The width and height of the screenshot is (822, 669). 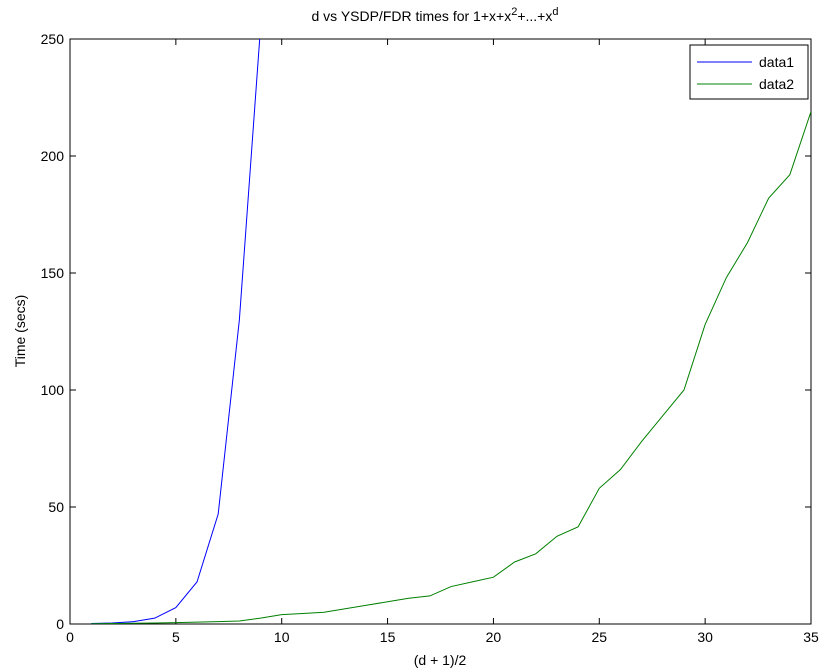 What do you see at coordinates (53, 273) in the screenshot?
I see `y-tick-label: 150` at bounding box center [53, 273].